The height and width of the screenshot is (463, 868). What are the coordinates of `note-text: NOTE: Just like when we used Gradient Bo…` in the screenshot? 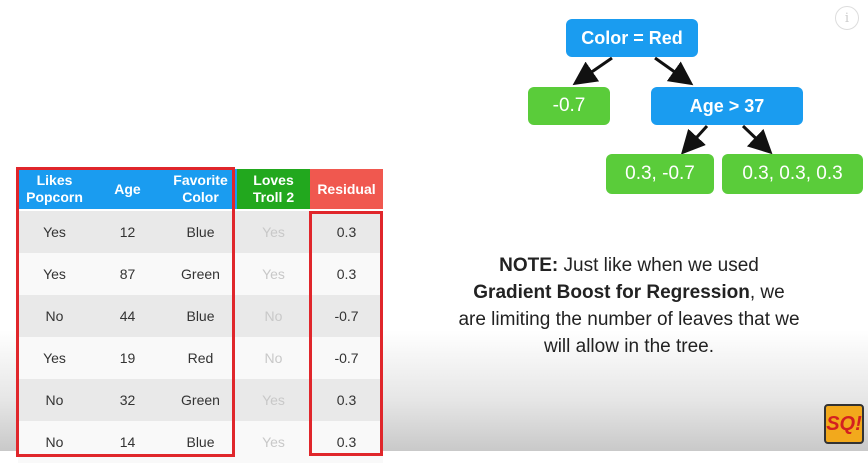 It's located at (629, 306).